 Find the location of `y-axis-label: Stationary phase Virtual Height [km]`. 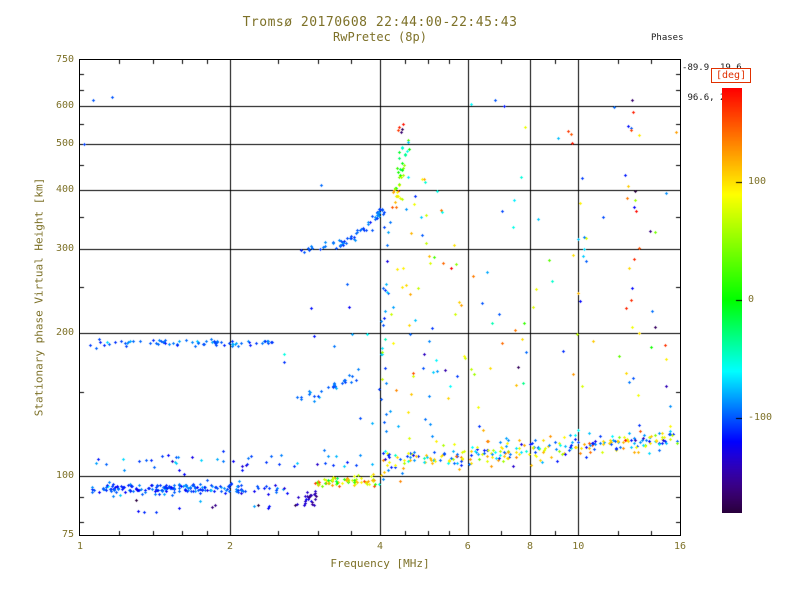

y-axis-label: Stationary phase Virtual Height [km] is located at coordinates (39, 297).